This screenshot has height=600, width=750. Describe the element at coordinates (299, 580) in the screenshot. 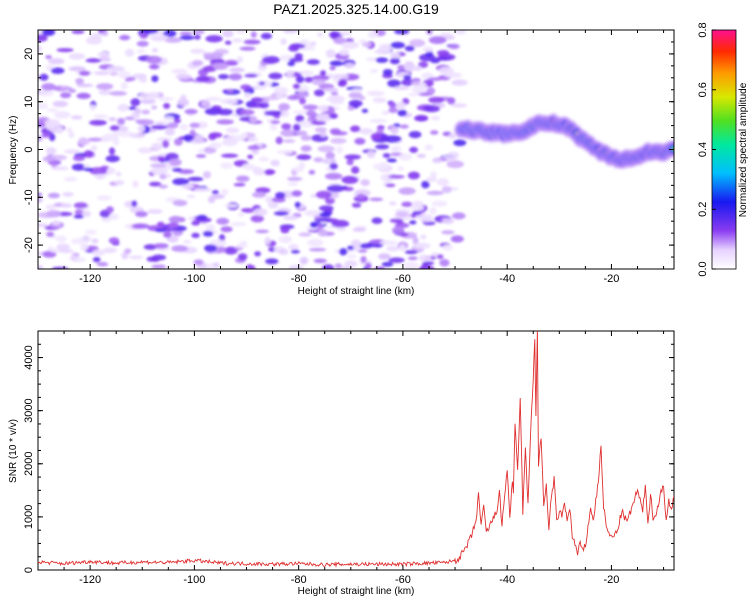

I see `x-tick-label: -80` at that location.